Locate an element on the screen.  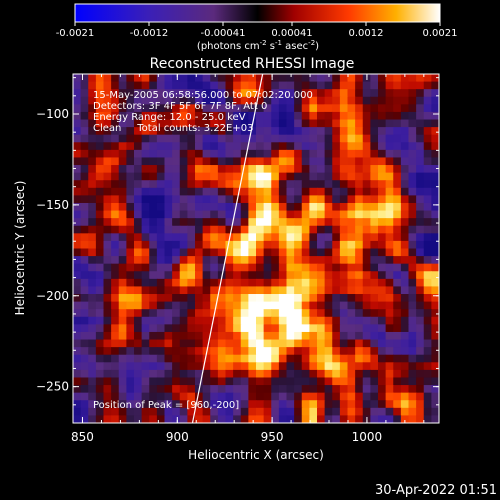
colorbar-tick-label: -0.00041 is located at coordinates (223, 33).